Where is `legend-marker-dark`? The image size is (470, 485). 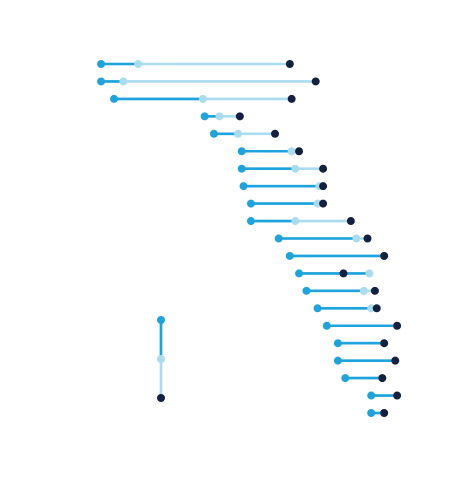 legend-marker-dark is located at coordinates (161, 398).